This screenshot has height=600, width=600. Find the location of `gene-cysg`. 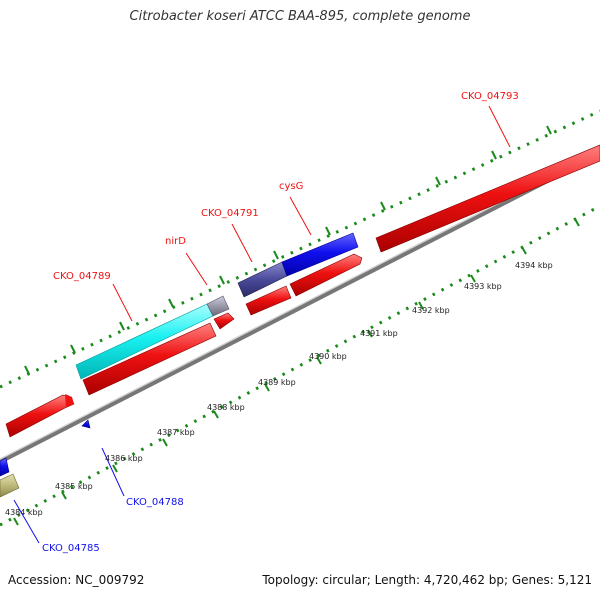

gene-cysg is located at coordinates (320, 254).